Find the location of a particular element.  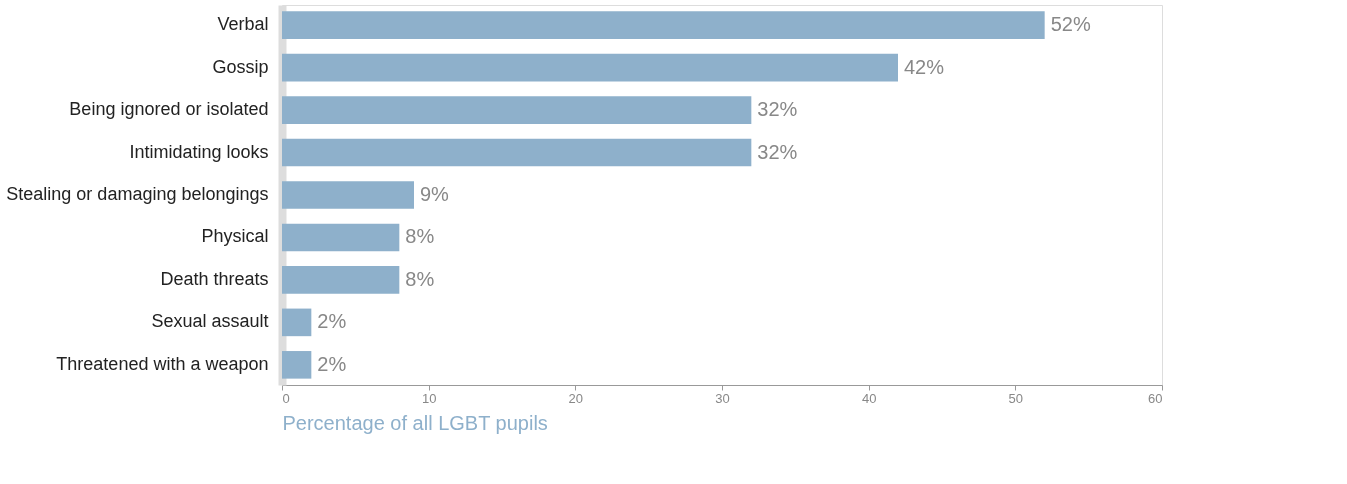

y-tick-label: Physical is located at coordinates (235, 236).